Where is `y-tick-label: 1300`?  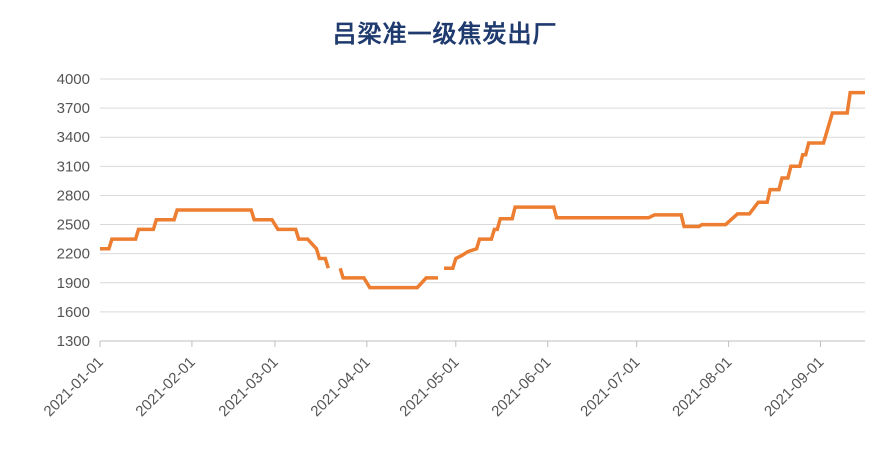
y-tick-label: 1300 is located at coordinates (73, 341).